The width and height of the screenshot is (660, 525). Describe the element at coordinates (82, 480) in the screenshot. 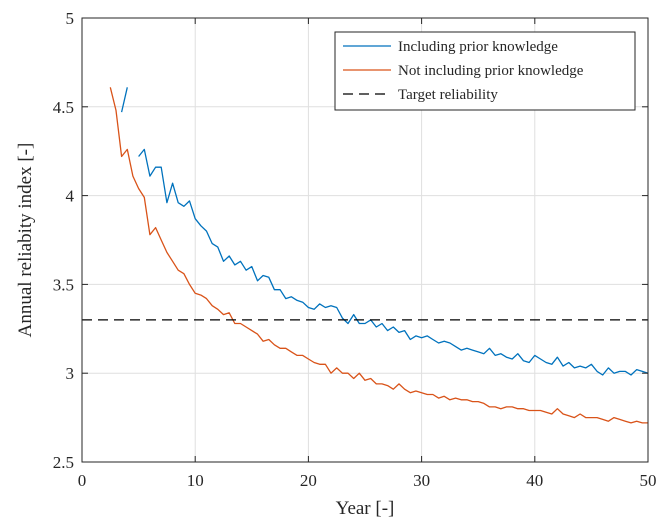

I see `x-tick-label-0: 0` at that location.